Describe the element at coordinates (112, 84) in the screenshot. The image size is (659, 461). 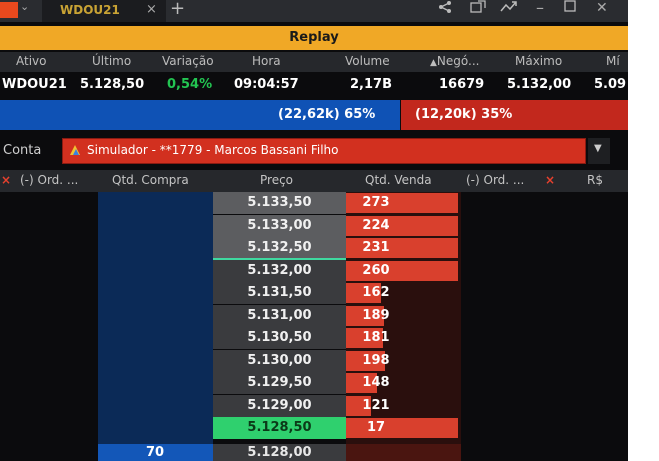
I see `quote-ultimo: 5.128,50` at that location.